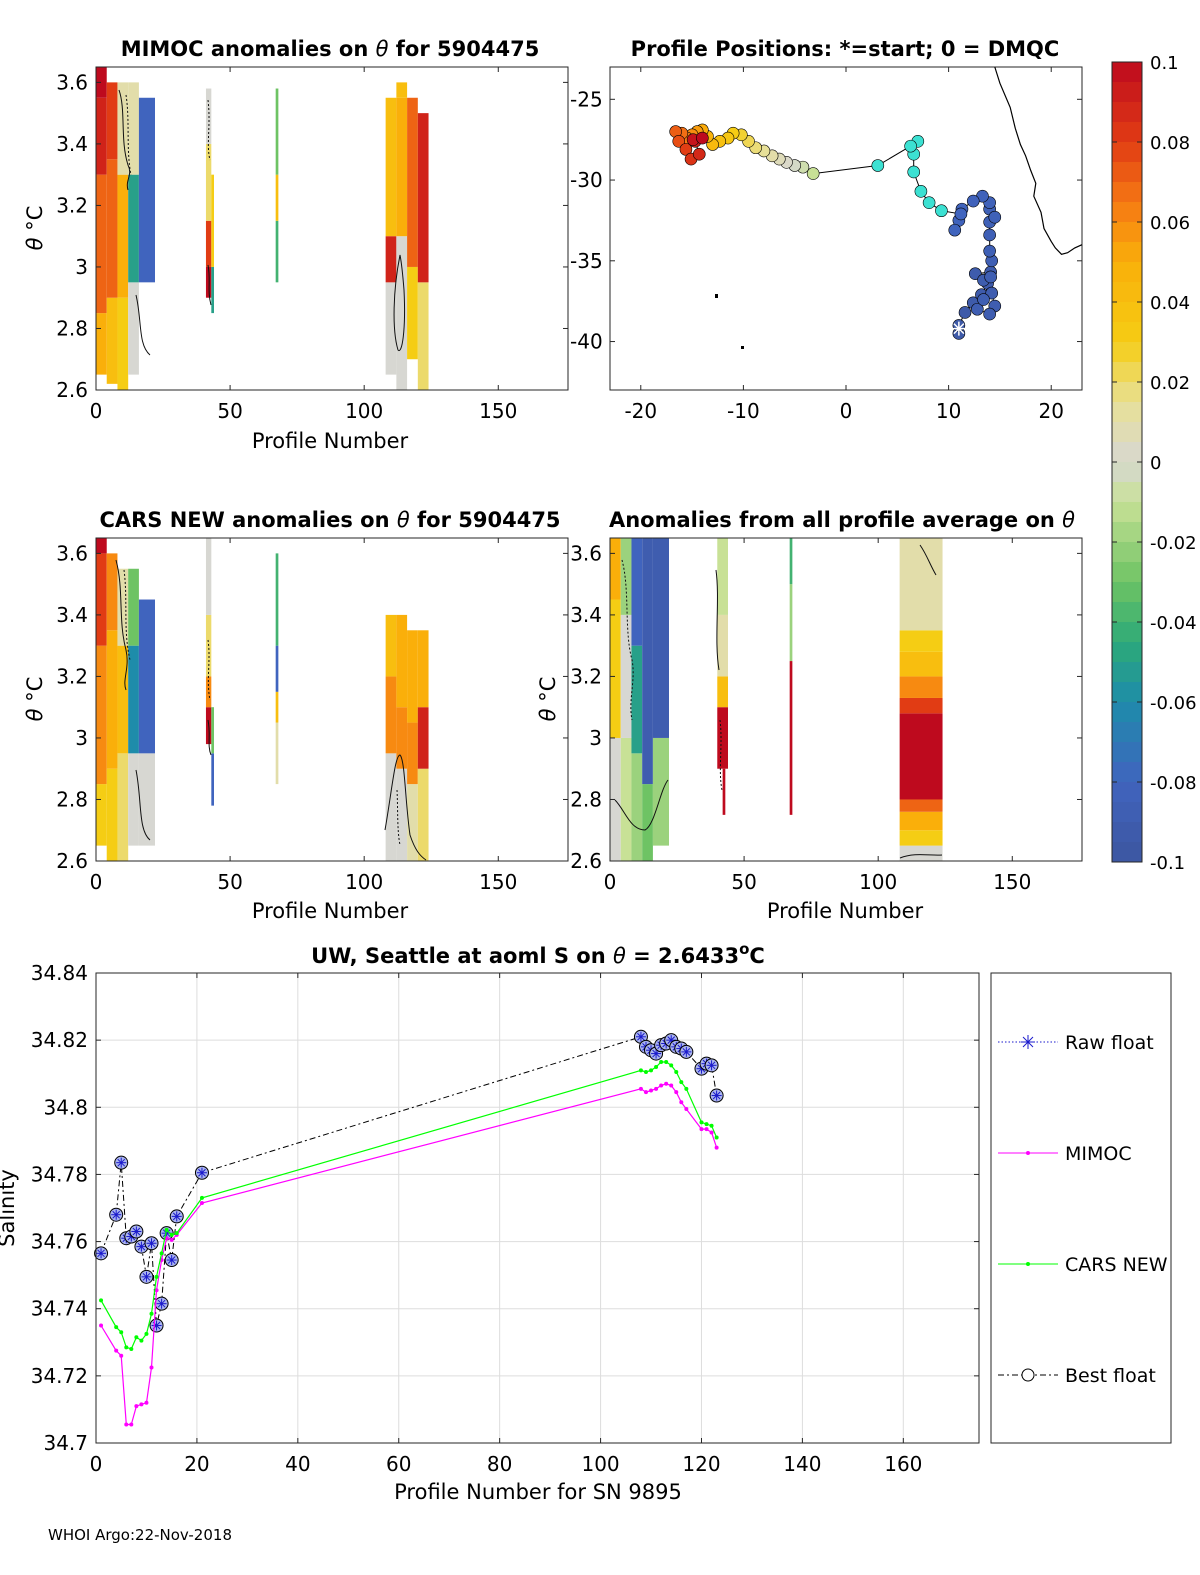 This screenshot has height=1575, width=1200. Describe the element at coordinates (921, 856) in the screenshot. I see `allavg-contour-bottom` at that location.